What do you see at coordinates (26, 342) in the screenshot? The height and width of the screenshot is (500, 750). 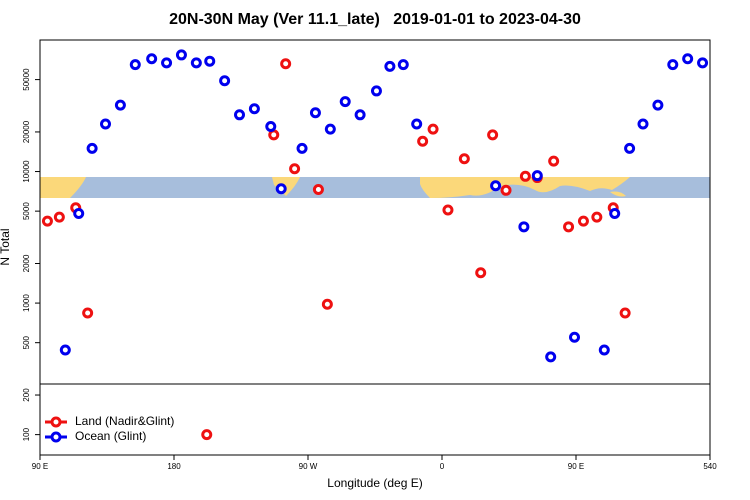 I see `y-tick-label: 500` at bounding box center [26, 342].